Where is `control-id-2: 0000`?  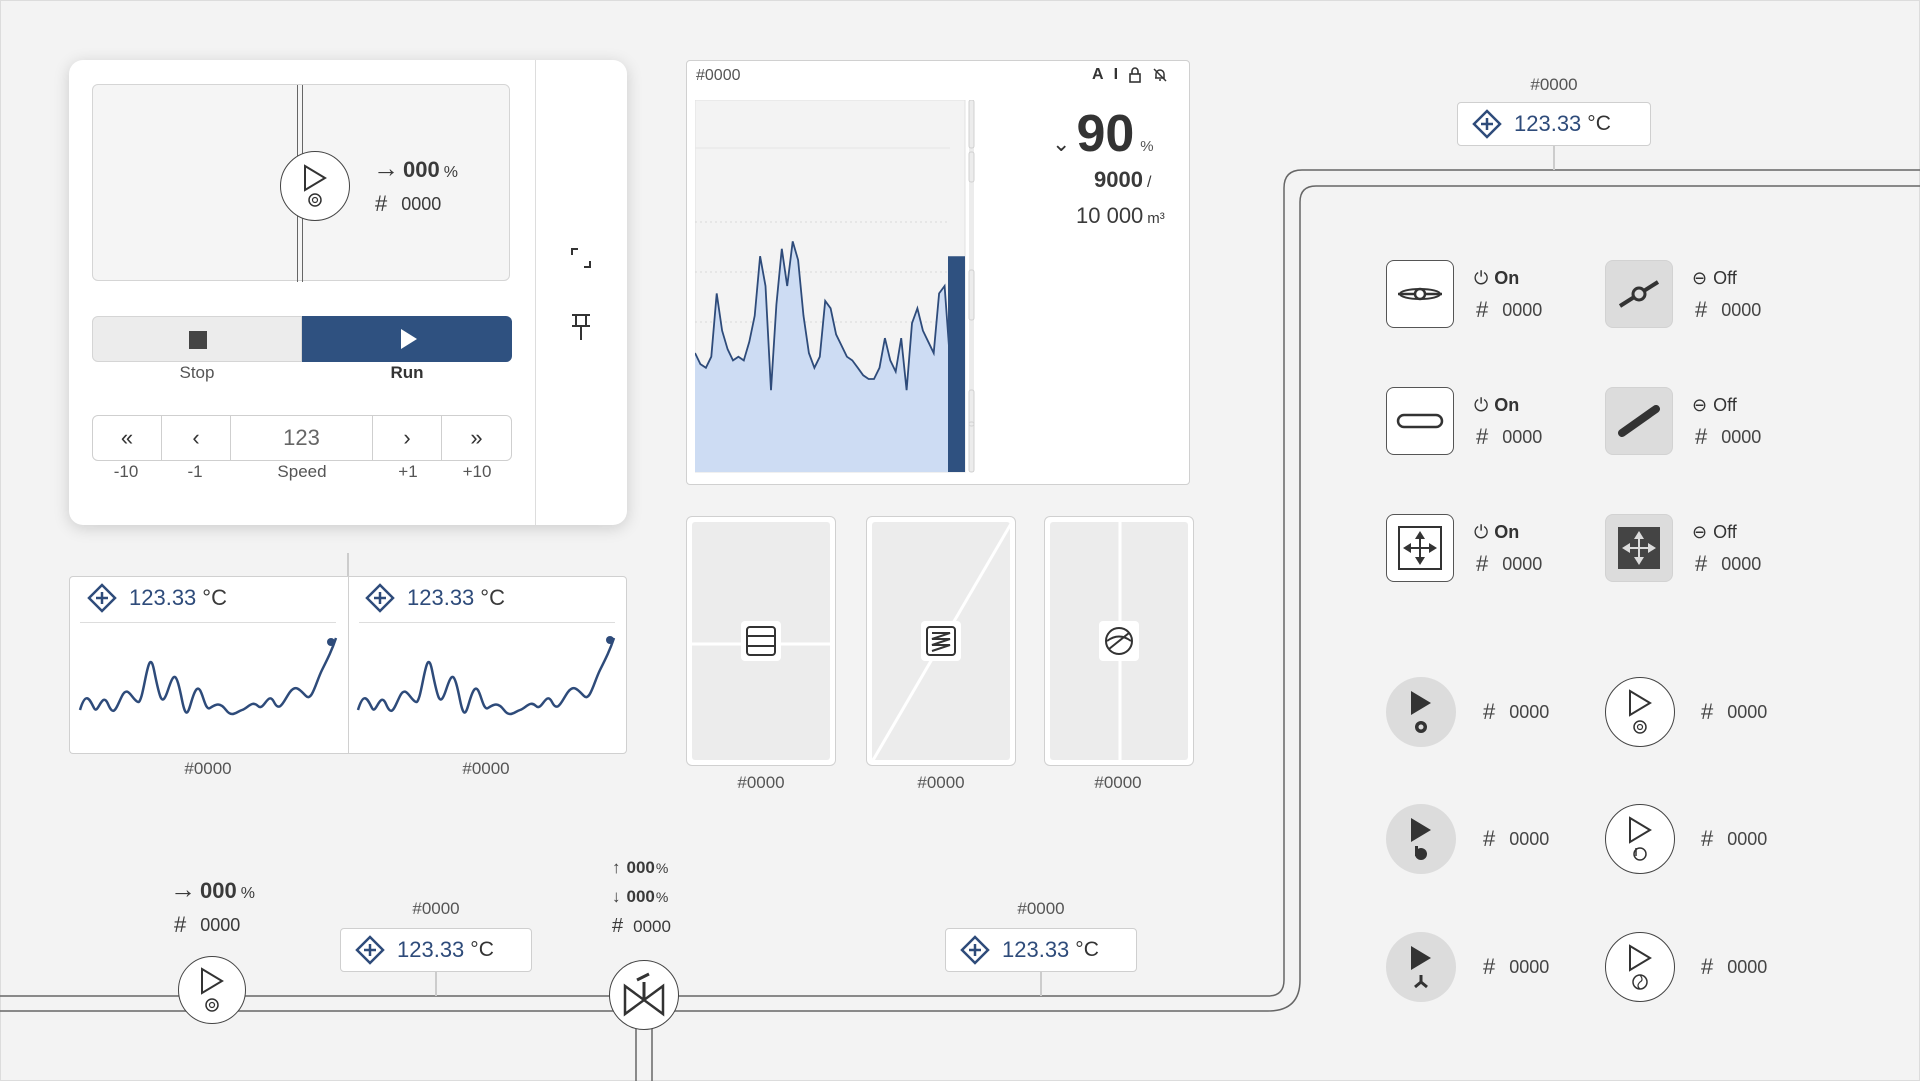 control-id-2: 0000 is located at coordinates (1741, 309).